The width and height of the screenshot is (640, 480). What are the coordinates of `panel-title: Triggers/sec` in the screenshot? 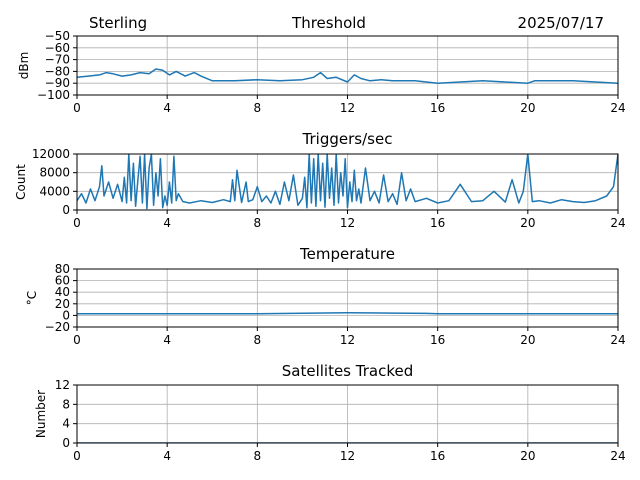 It's located at (347, 139).